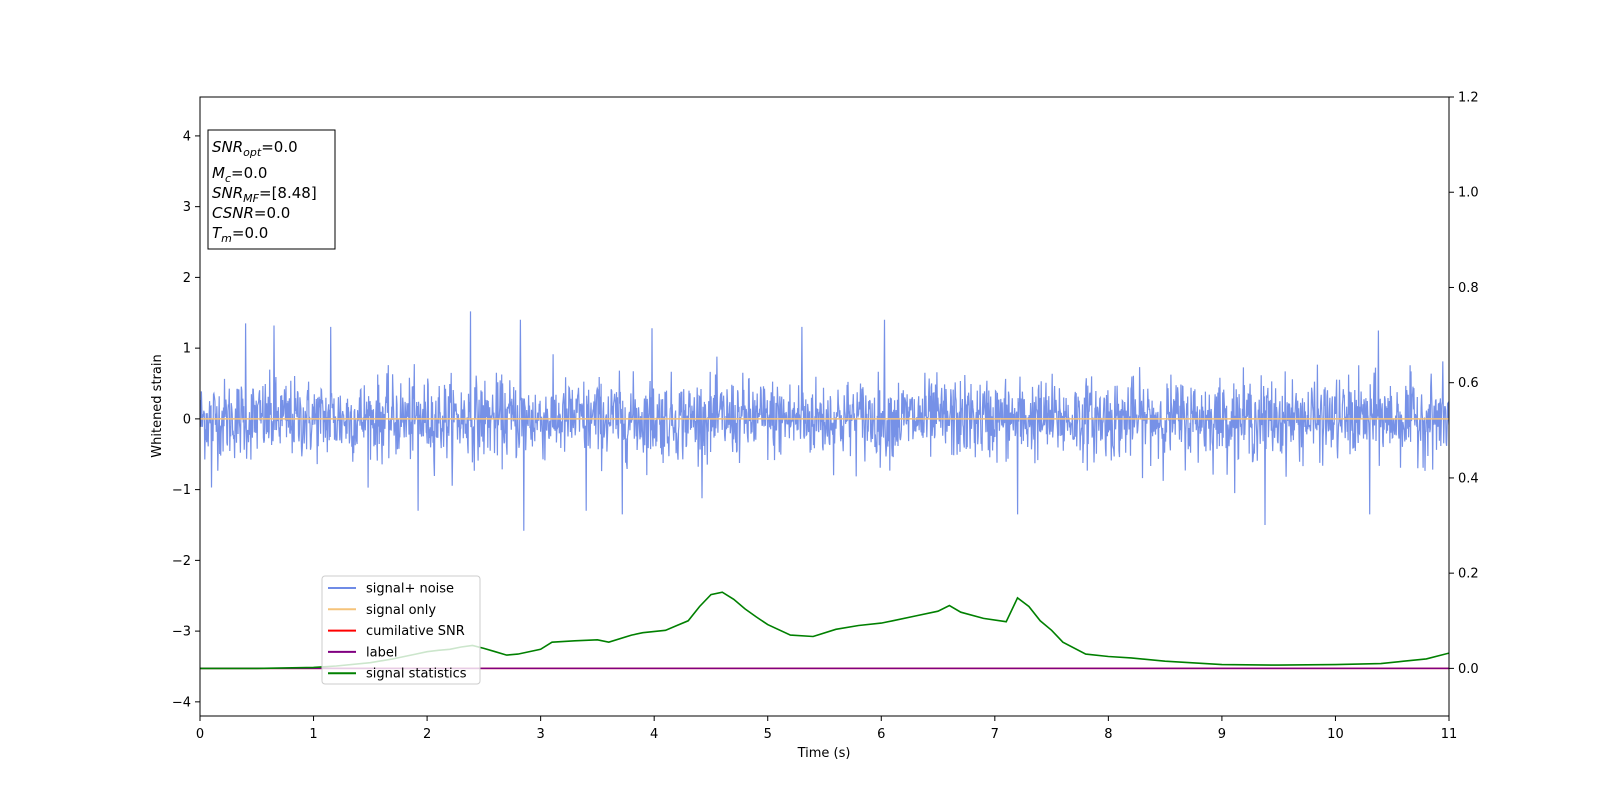 Image resolution: width=1600 pixels, height=800 pixels. What do you see at coordinates (251, 213) in the screenshot?
I see `info-csnr: CSNR=0.0` at bounding box center [251, 213].